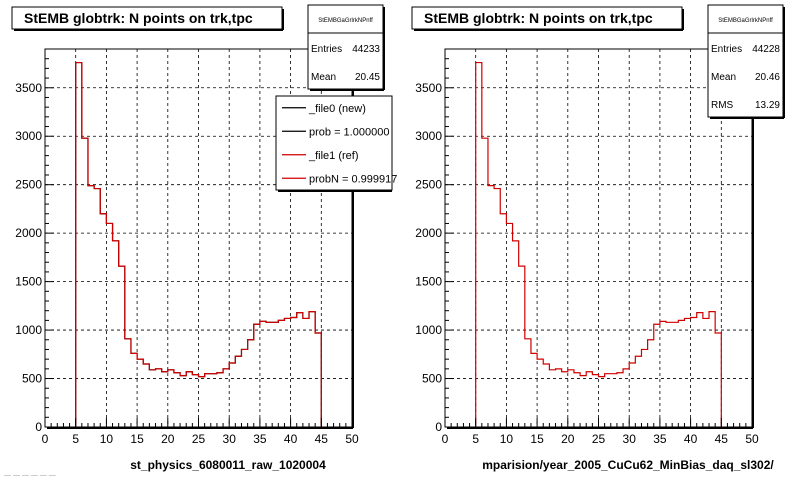 The image size is (800, 480). Describe the element at coordinates (428, 136) in the screenshot. I see `right-y-tick-label-3000: 3000` at that location.